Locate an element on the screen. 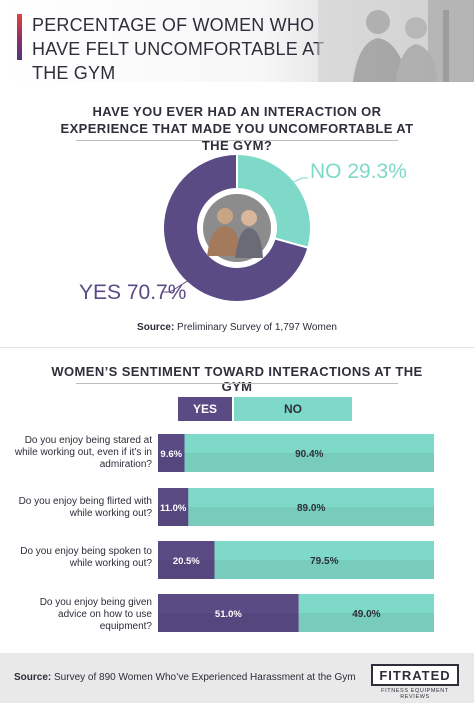 This screenshot has height=703, width=474. photo-figure-woman-body is located at coordinates (249, 243).